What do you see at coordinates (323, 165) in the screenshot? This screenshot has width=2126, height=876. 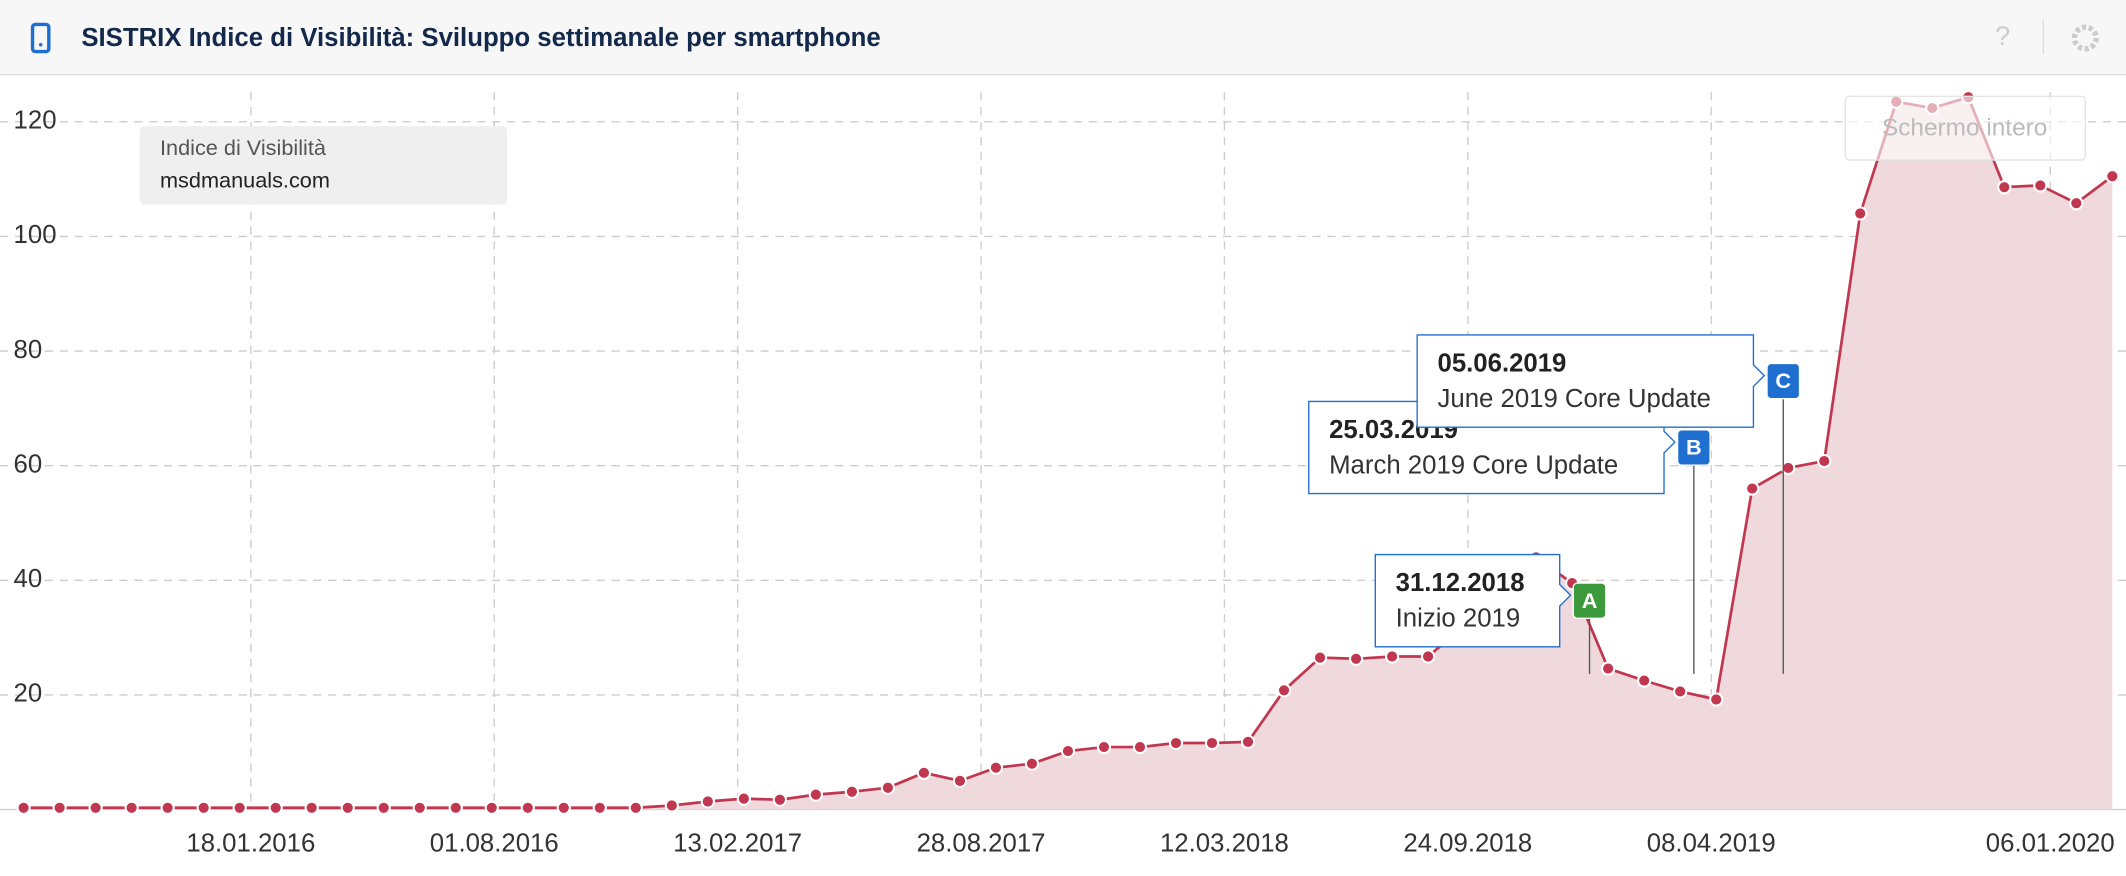 I see `legend-box` at bounding box center [323, 165].